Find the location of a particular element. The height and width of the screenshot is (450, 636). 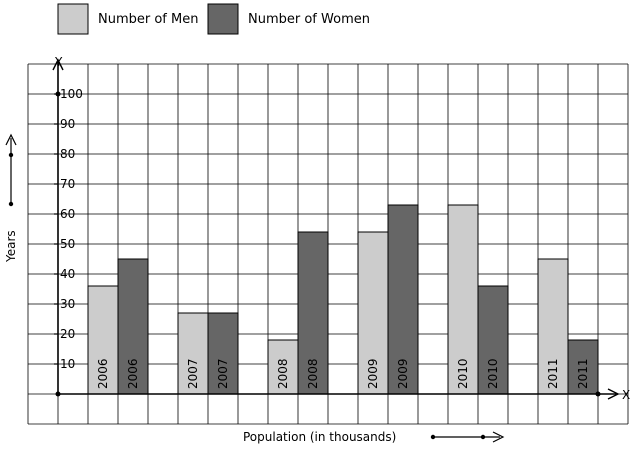

y-tick-label: 20 is located at coordinates (67, 334).